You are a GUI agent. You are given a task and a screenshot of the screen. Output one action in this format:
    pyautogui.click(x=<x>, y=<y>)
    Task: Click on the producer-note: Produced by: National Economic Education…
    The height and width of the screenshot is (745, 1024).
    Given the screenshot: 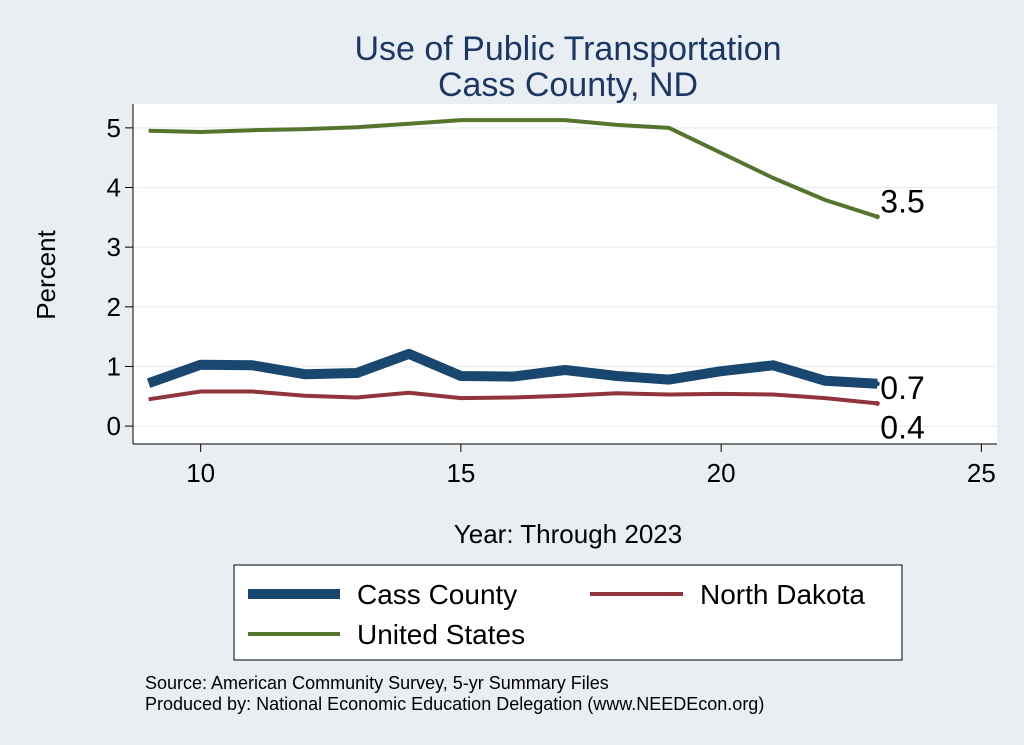 What is the action you would take?
    pyautogui.click(x=454, y=704)
    